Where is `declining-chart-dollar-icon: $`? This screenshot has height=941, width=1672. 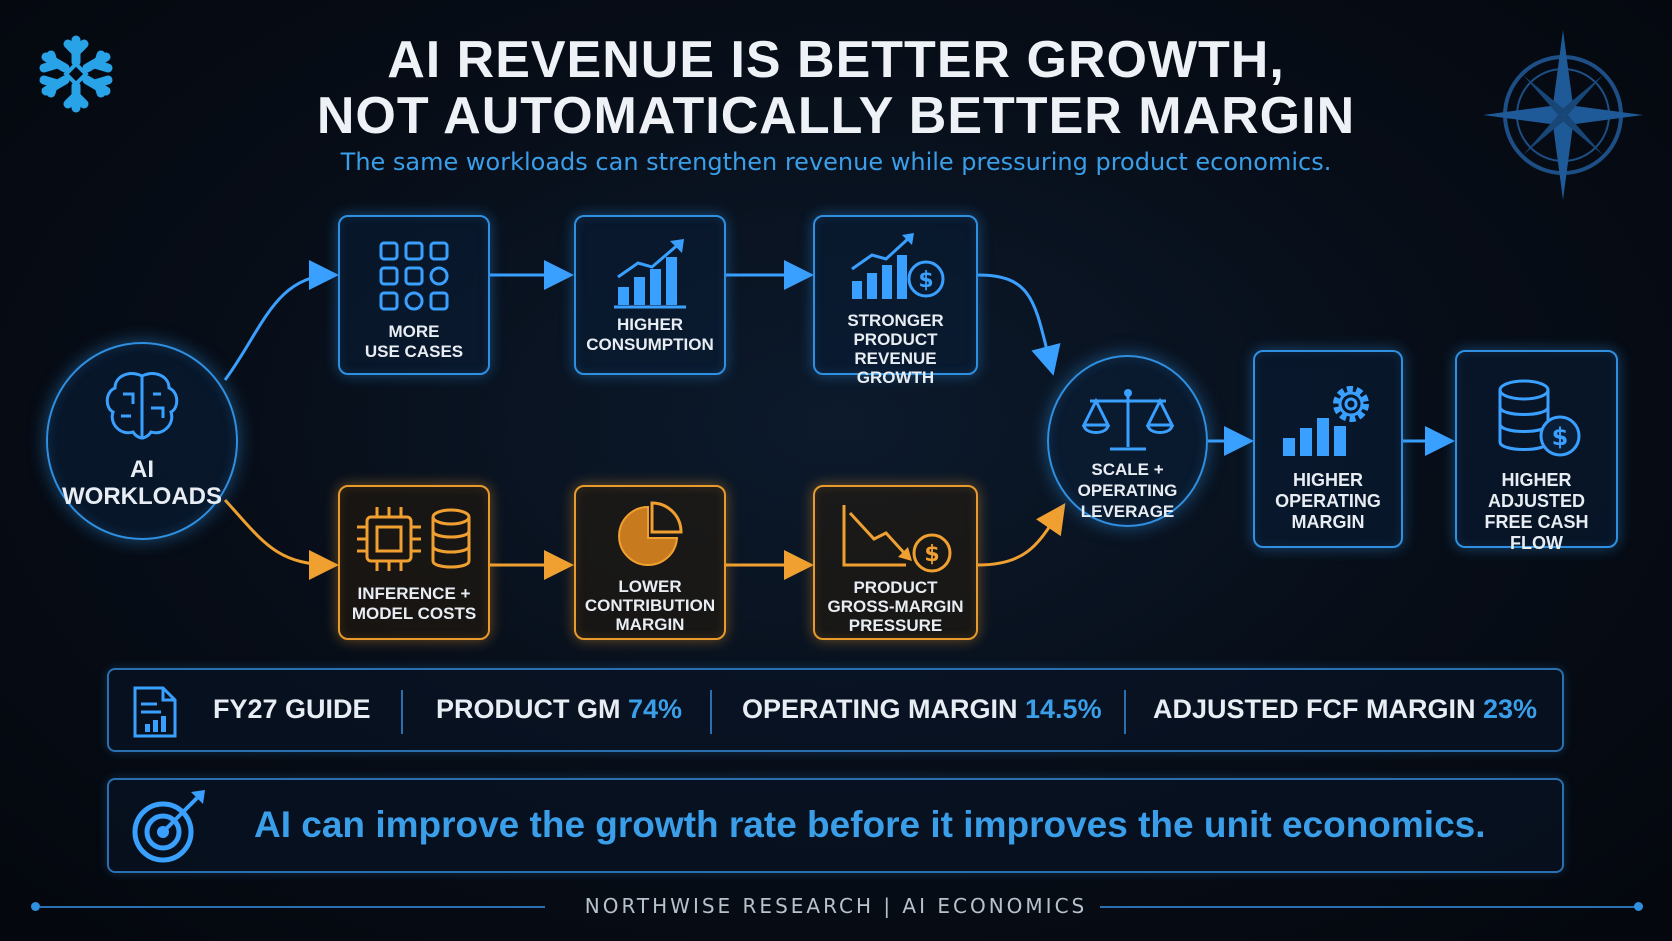
declining-chart-dollar-icon: $ is located at coordinates (896, 539).